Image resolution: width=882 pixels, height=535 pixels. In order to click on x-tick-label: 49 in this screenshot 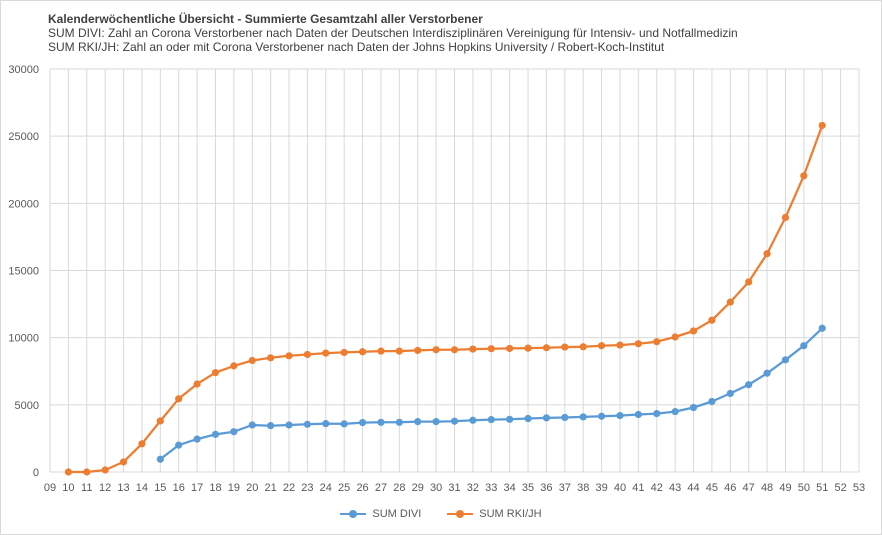, I will do `click(785, 488)`.